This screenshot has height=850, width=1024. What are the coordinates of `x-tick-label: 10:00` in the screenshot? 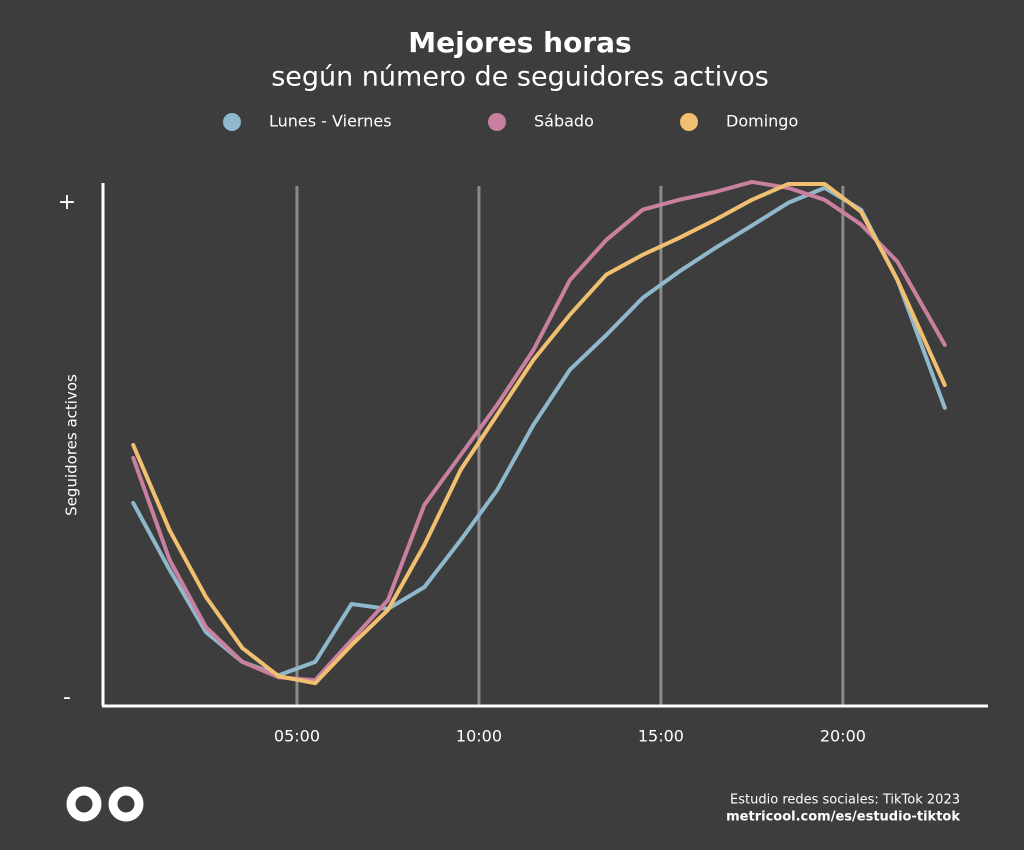 It's located at (479, 736).